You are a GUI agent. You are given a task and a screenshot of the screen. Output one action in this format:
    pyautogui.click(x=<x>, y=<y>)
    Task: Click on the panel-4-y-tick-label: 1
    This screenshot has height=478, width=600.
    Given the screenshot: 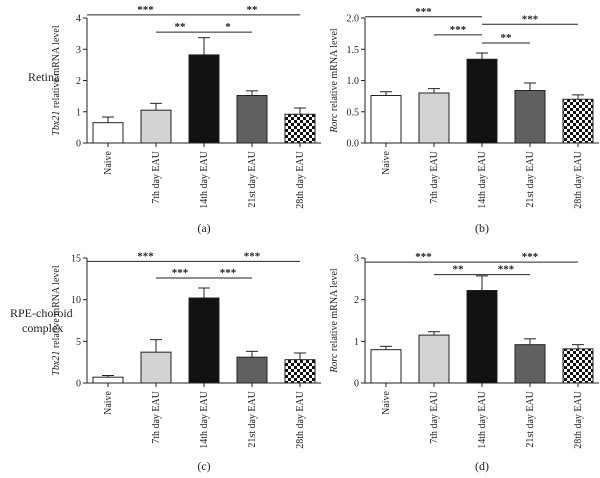 What is the action you would take?
    pyautogui.click(x=356, y=342)
    